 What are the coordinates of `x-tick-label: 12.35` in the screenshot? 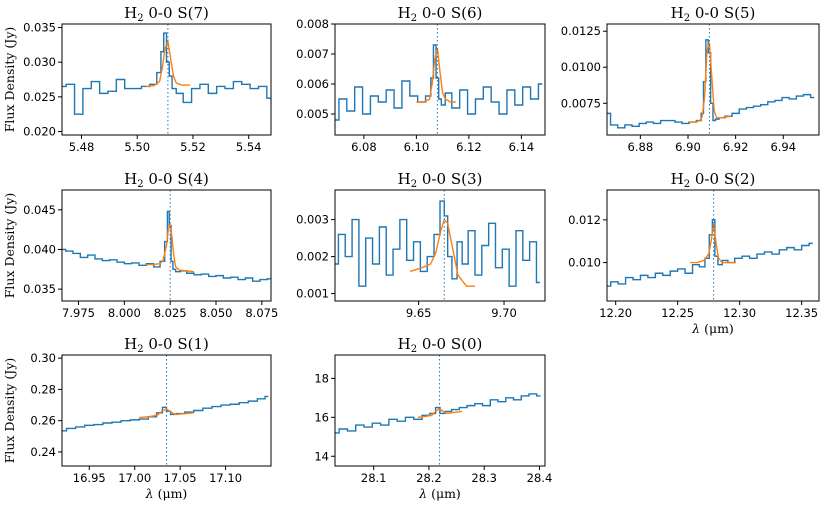 It's located at (801, 313).